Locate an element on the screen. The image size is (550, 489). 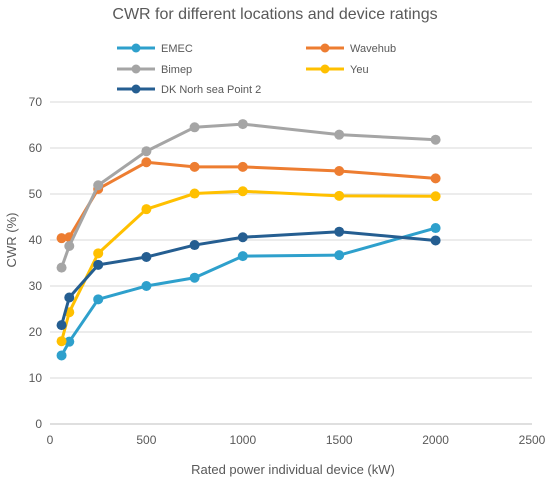
x-tick-label: 2500 is located at coordinates (532, 440).